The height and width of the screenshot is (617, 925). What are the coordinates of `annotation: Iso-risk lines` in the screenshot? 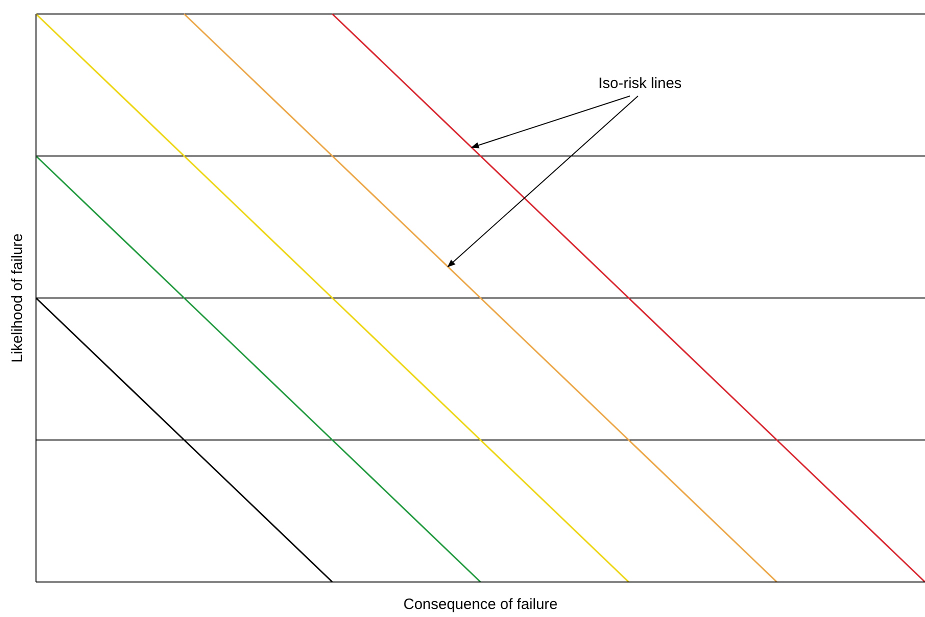 It's located at (640, 83).